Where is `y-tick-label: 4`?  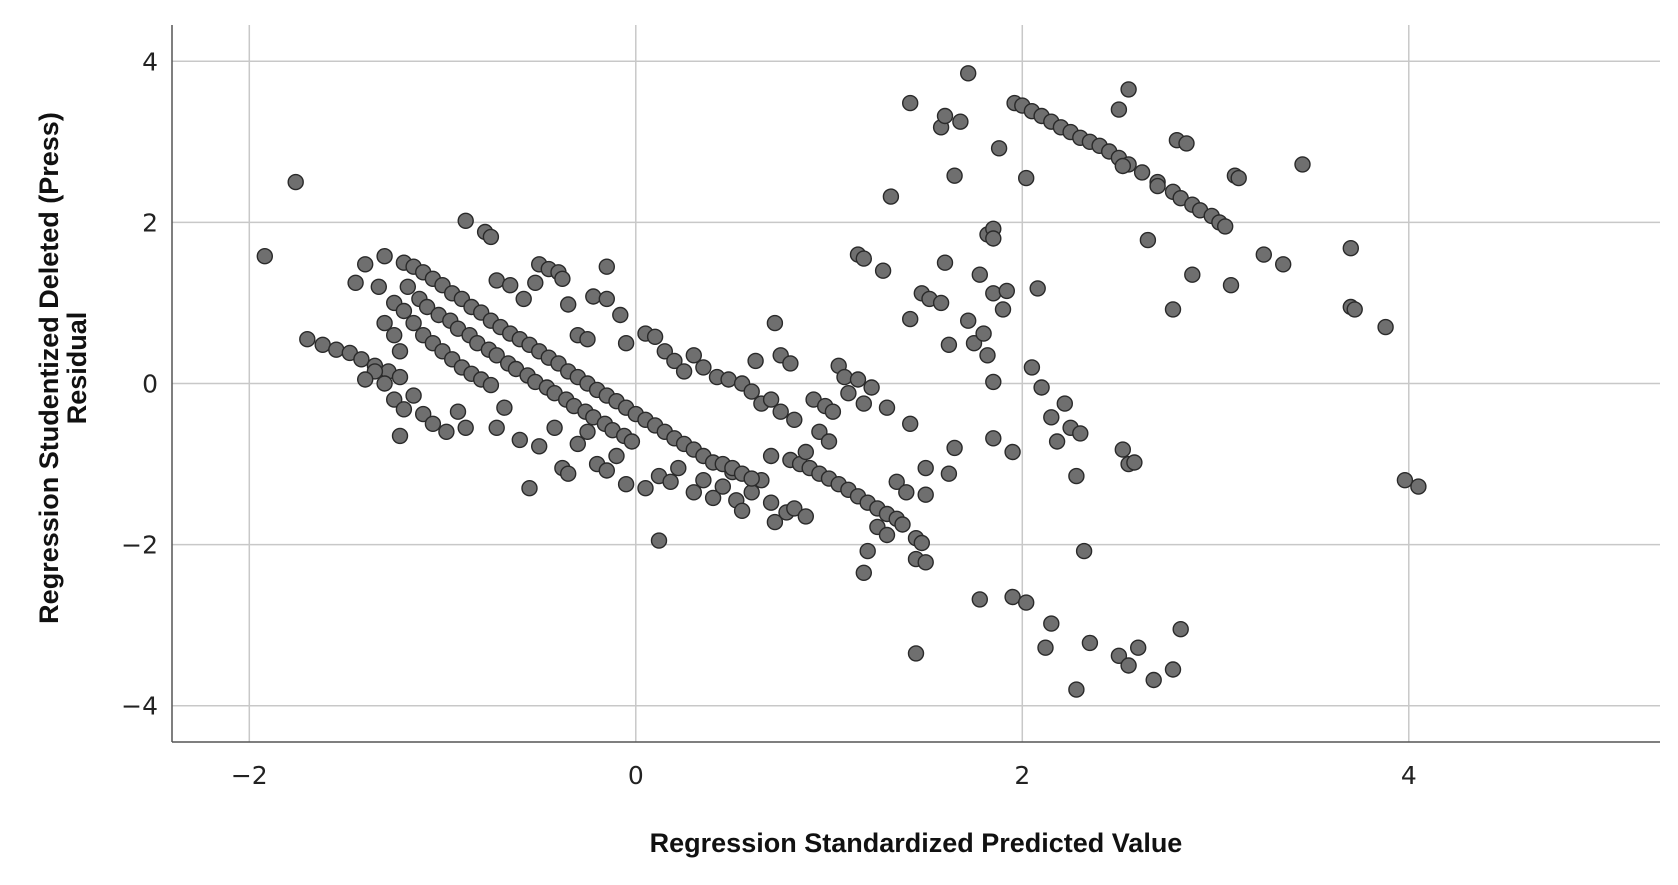
y-tick-label: 4 is located at coordinates (150, 61).